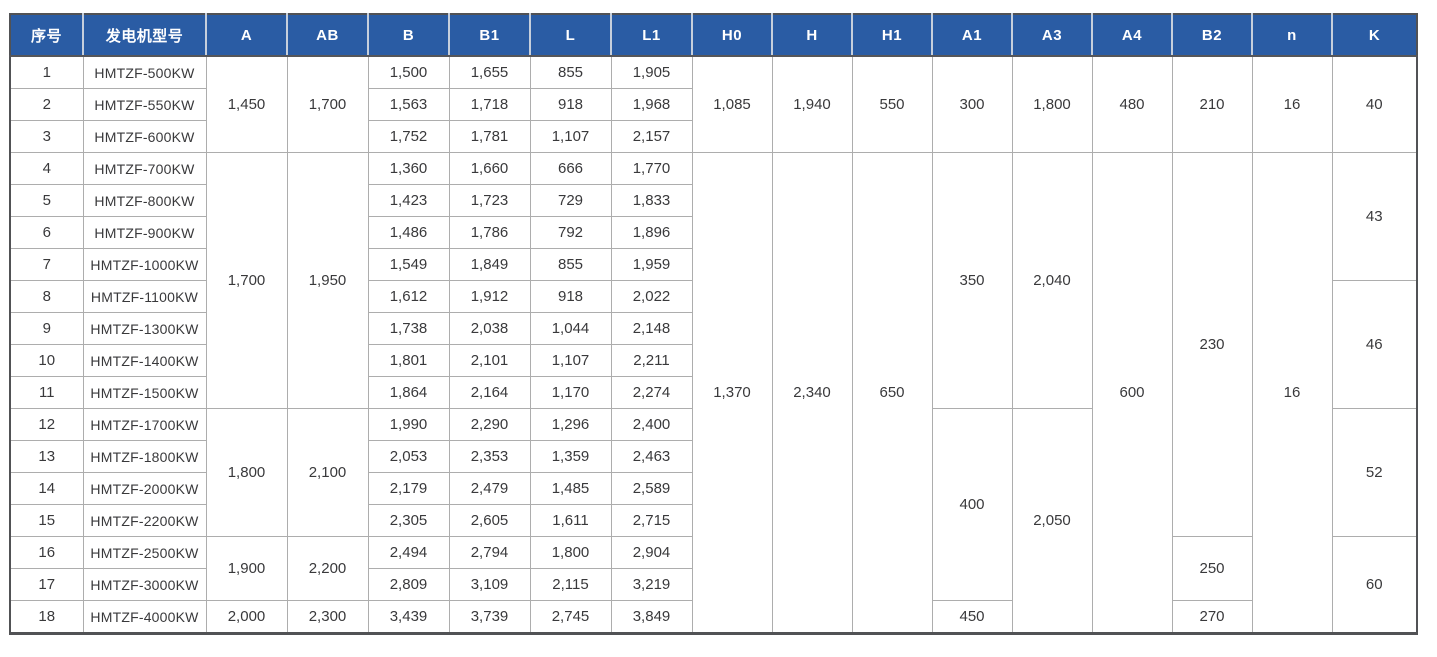 Image resolution: width=1437 pixels, height=657 pixels. I want to click on table-cell-r9-c5: 2,148, so click(651, 328).